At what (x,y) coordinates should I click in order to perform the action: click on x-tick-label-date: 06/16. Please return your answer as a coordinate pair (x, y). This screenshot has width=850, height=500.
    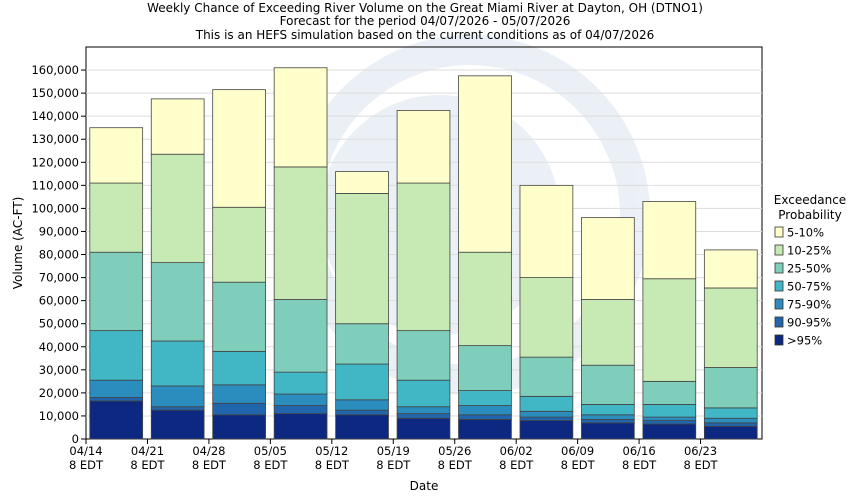
    Looking at the image, I should click on (639, 451).